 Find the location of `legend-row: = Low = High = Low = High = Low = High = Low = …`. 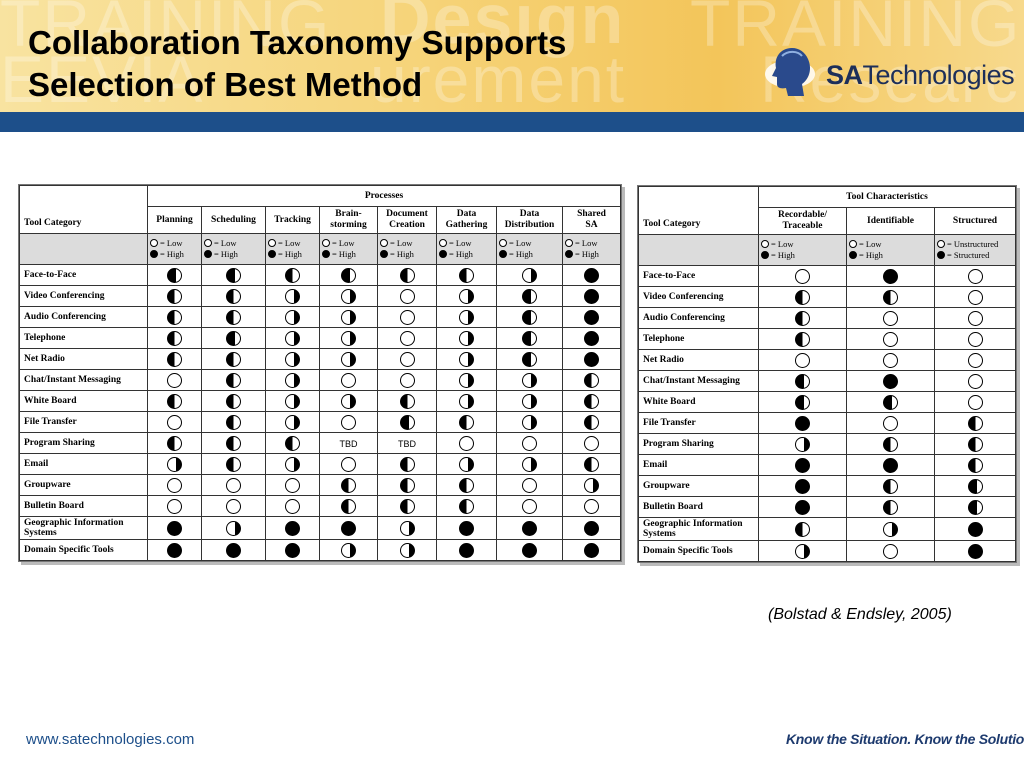

legend-row: = Low = High = Low = High = Low = High = Low = … is located at coordinates (320, 249).